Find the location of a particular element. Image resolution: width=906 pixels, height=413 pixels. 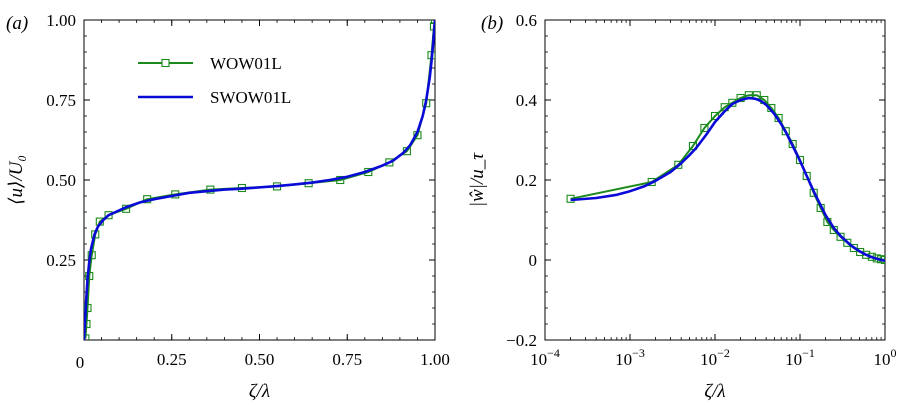

x-tick-label-exponent: −4 is located at coordinates (553, 353).